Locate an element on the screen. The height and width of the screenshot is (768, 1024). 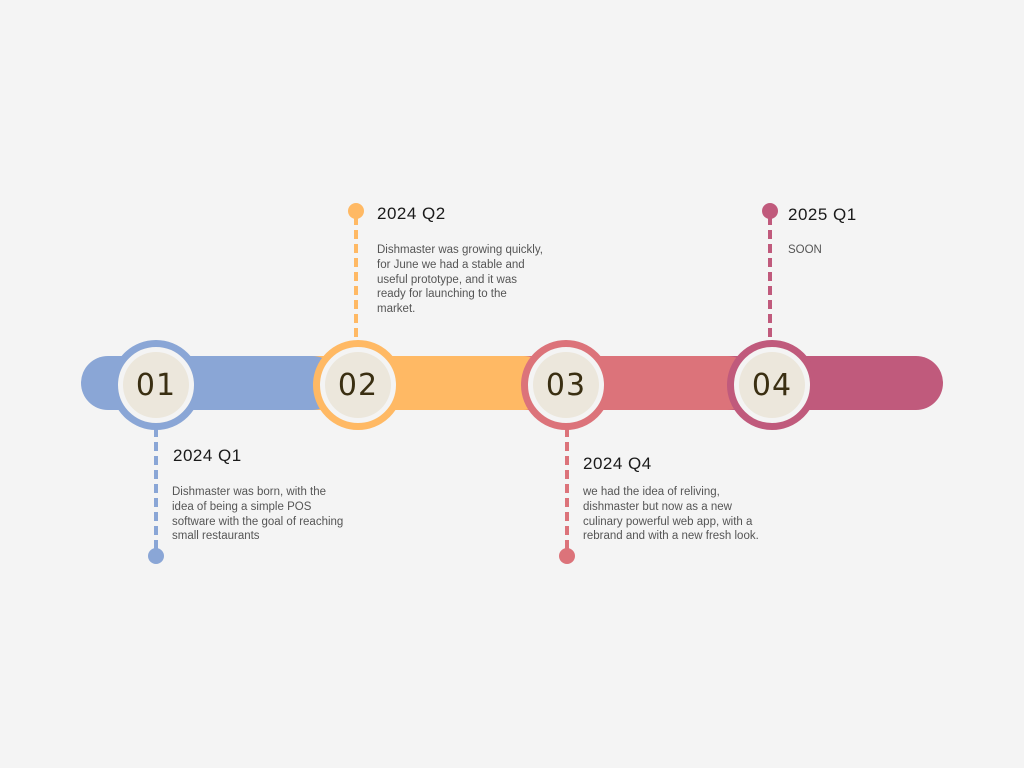
milestone-4-period: 2025 Q1 is located at coordinates (822, 214).